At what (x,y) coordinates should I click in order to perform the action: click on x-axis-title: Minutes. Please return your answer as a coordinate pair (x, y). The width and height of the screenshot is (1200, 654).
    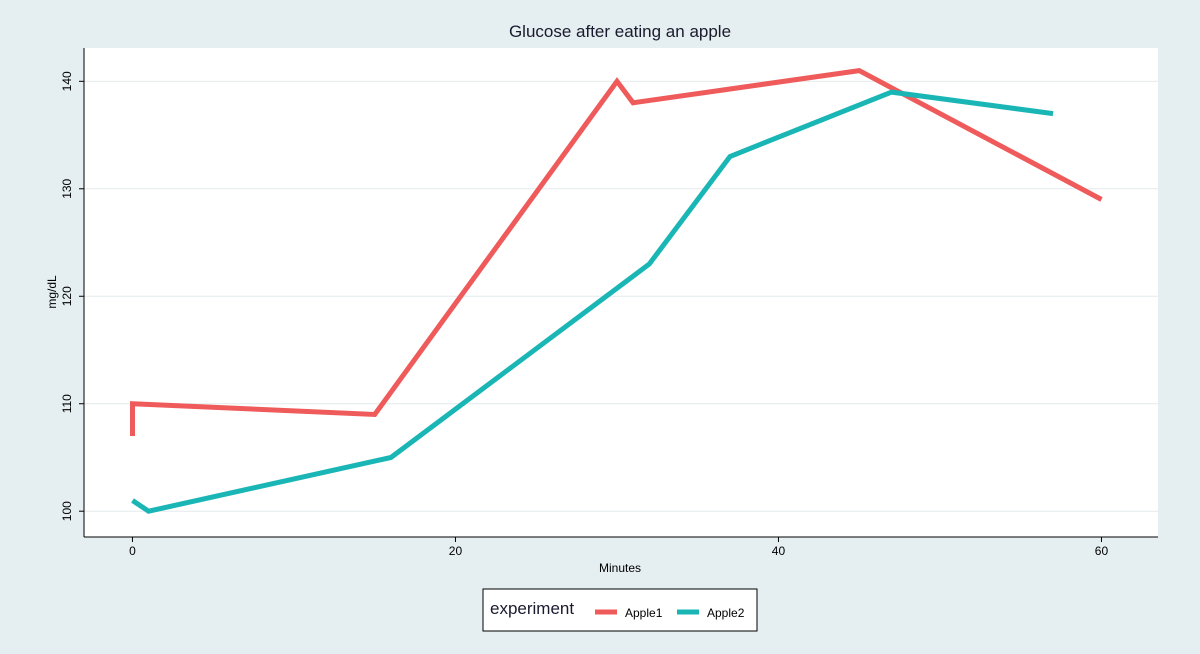
    Looking at the image, I should click on (620, 568).